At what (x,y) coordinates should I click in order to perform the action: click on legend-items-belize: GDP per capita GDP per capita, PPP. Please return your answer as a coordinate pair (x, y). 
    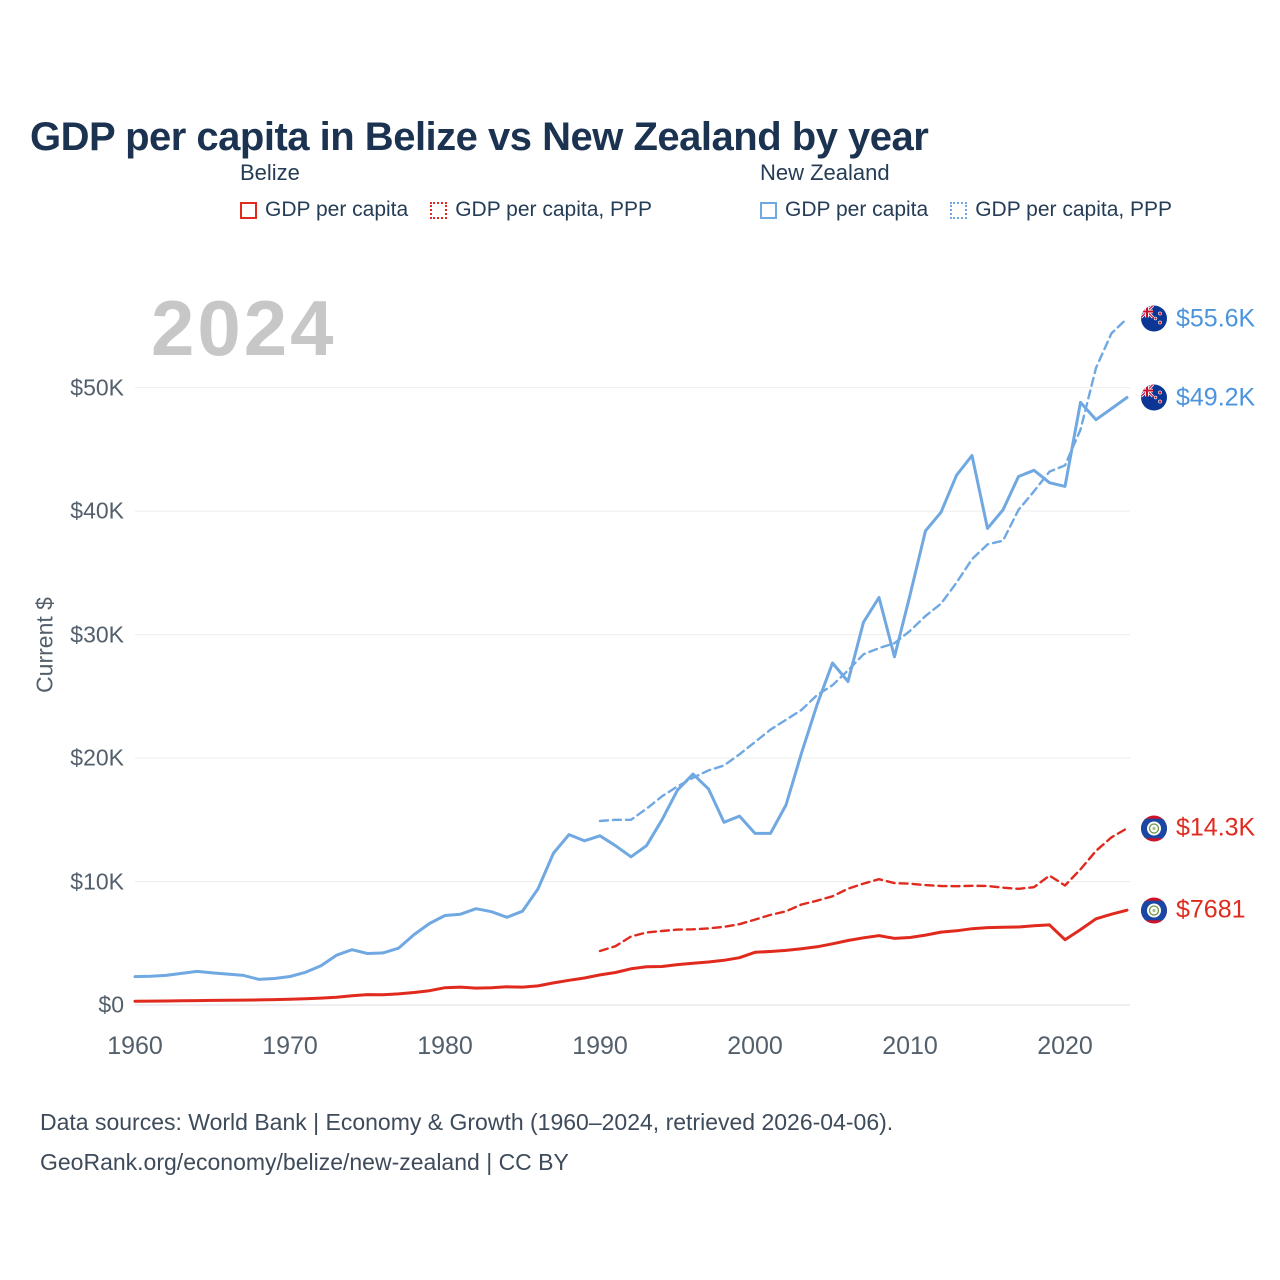
    Looking at the image, I should click on (446, 210).